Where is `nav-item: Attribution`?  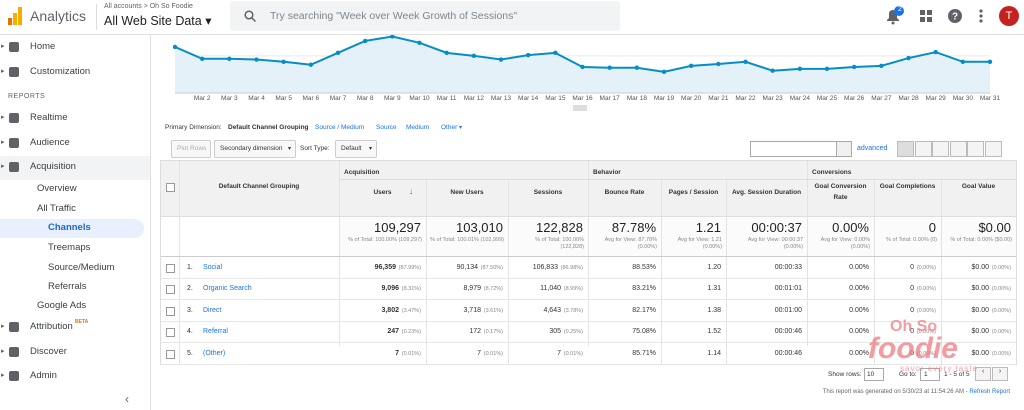 nav-item: Attribution is located at coordinates (51, 326).